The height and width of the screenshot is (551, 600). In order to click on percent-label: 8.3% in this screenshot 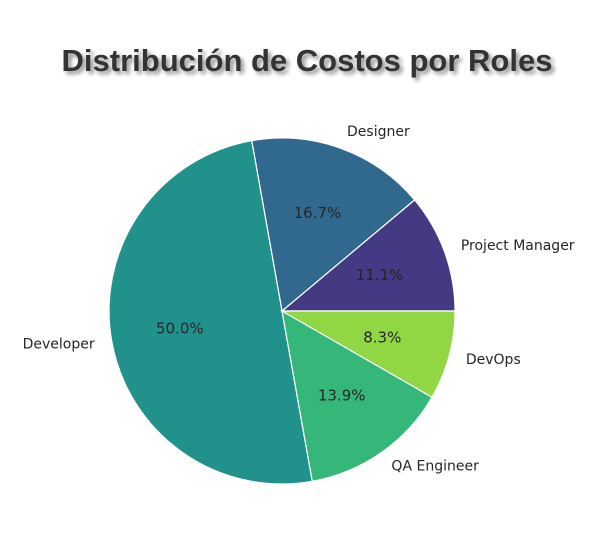, I will do `click(382, 337)`.